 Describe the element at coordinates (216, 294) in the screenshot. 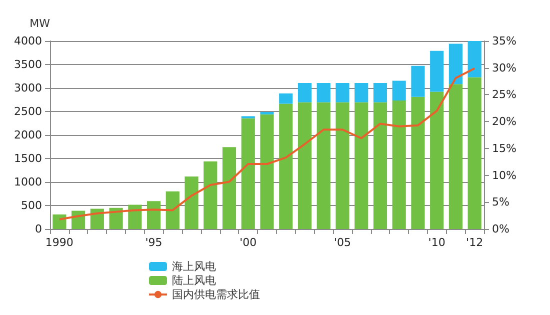

I see `legend-label: 国内供电需求比值` at that location.